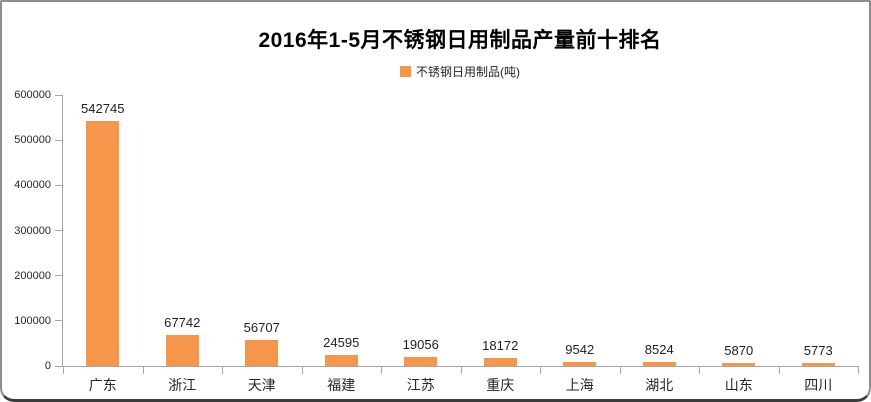 The image size is (871, 402). What do you see at coordinates (32, 95) in the screenshot?
I see `y-axis-label: 600000` at bounding box center [32, 95].